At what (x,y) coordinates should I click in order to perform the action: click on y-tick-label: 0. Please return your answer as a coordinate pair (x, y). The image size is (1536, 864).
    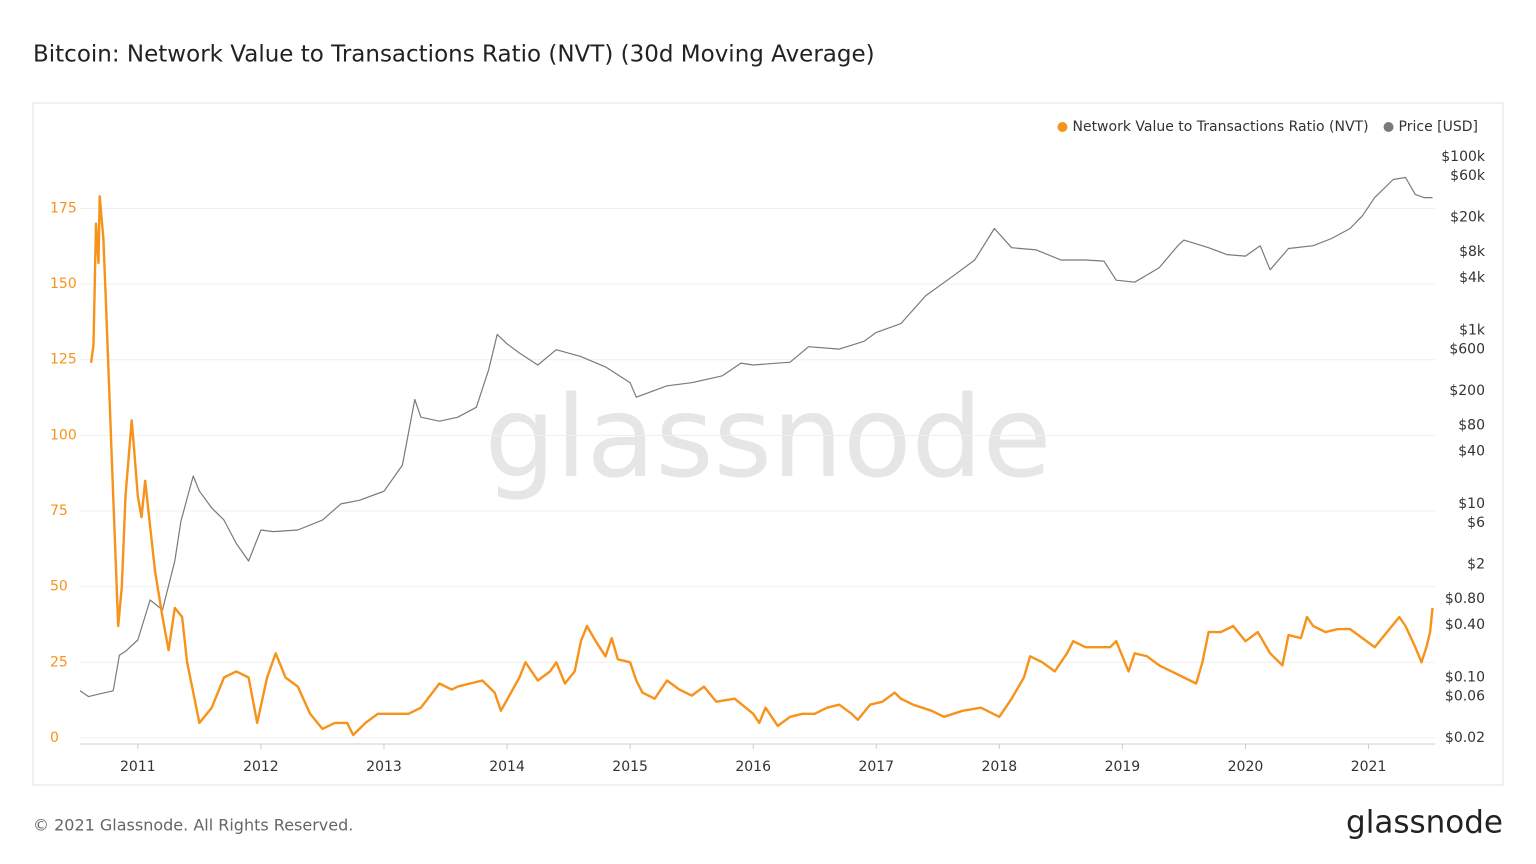
    Looking at the image, I should click on (54, 738).